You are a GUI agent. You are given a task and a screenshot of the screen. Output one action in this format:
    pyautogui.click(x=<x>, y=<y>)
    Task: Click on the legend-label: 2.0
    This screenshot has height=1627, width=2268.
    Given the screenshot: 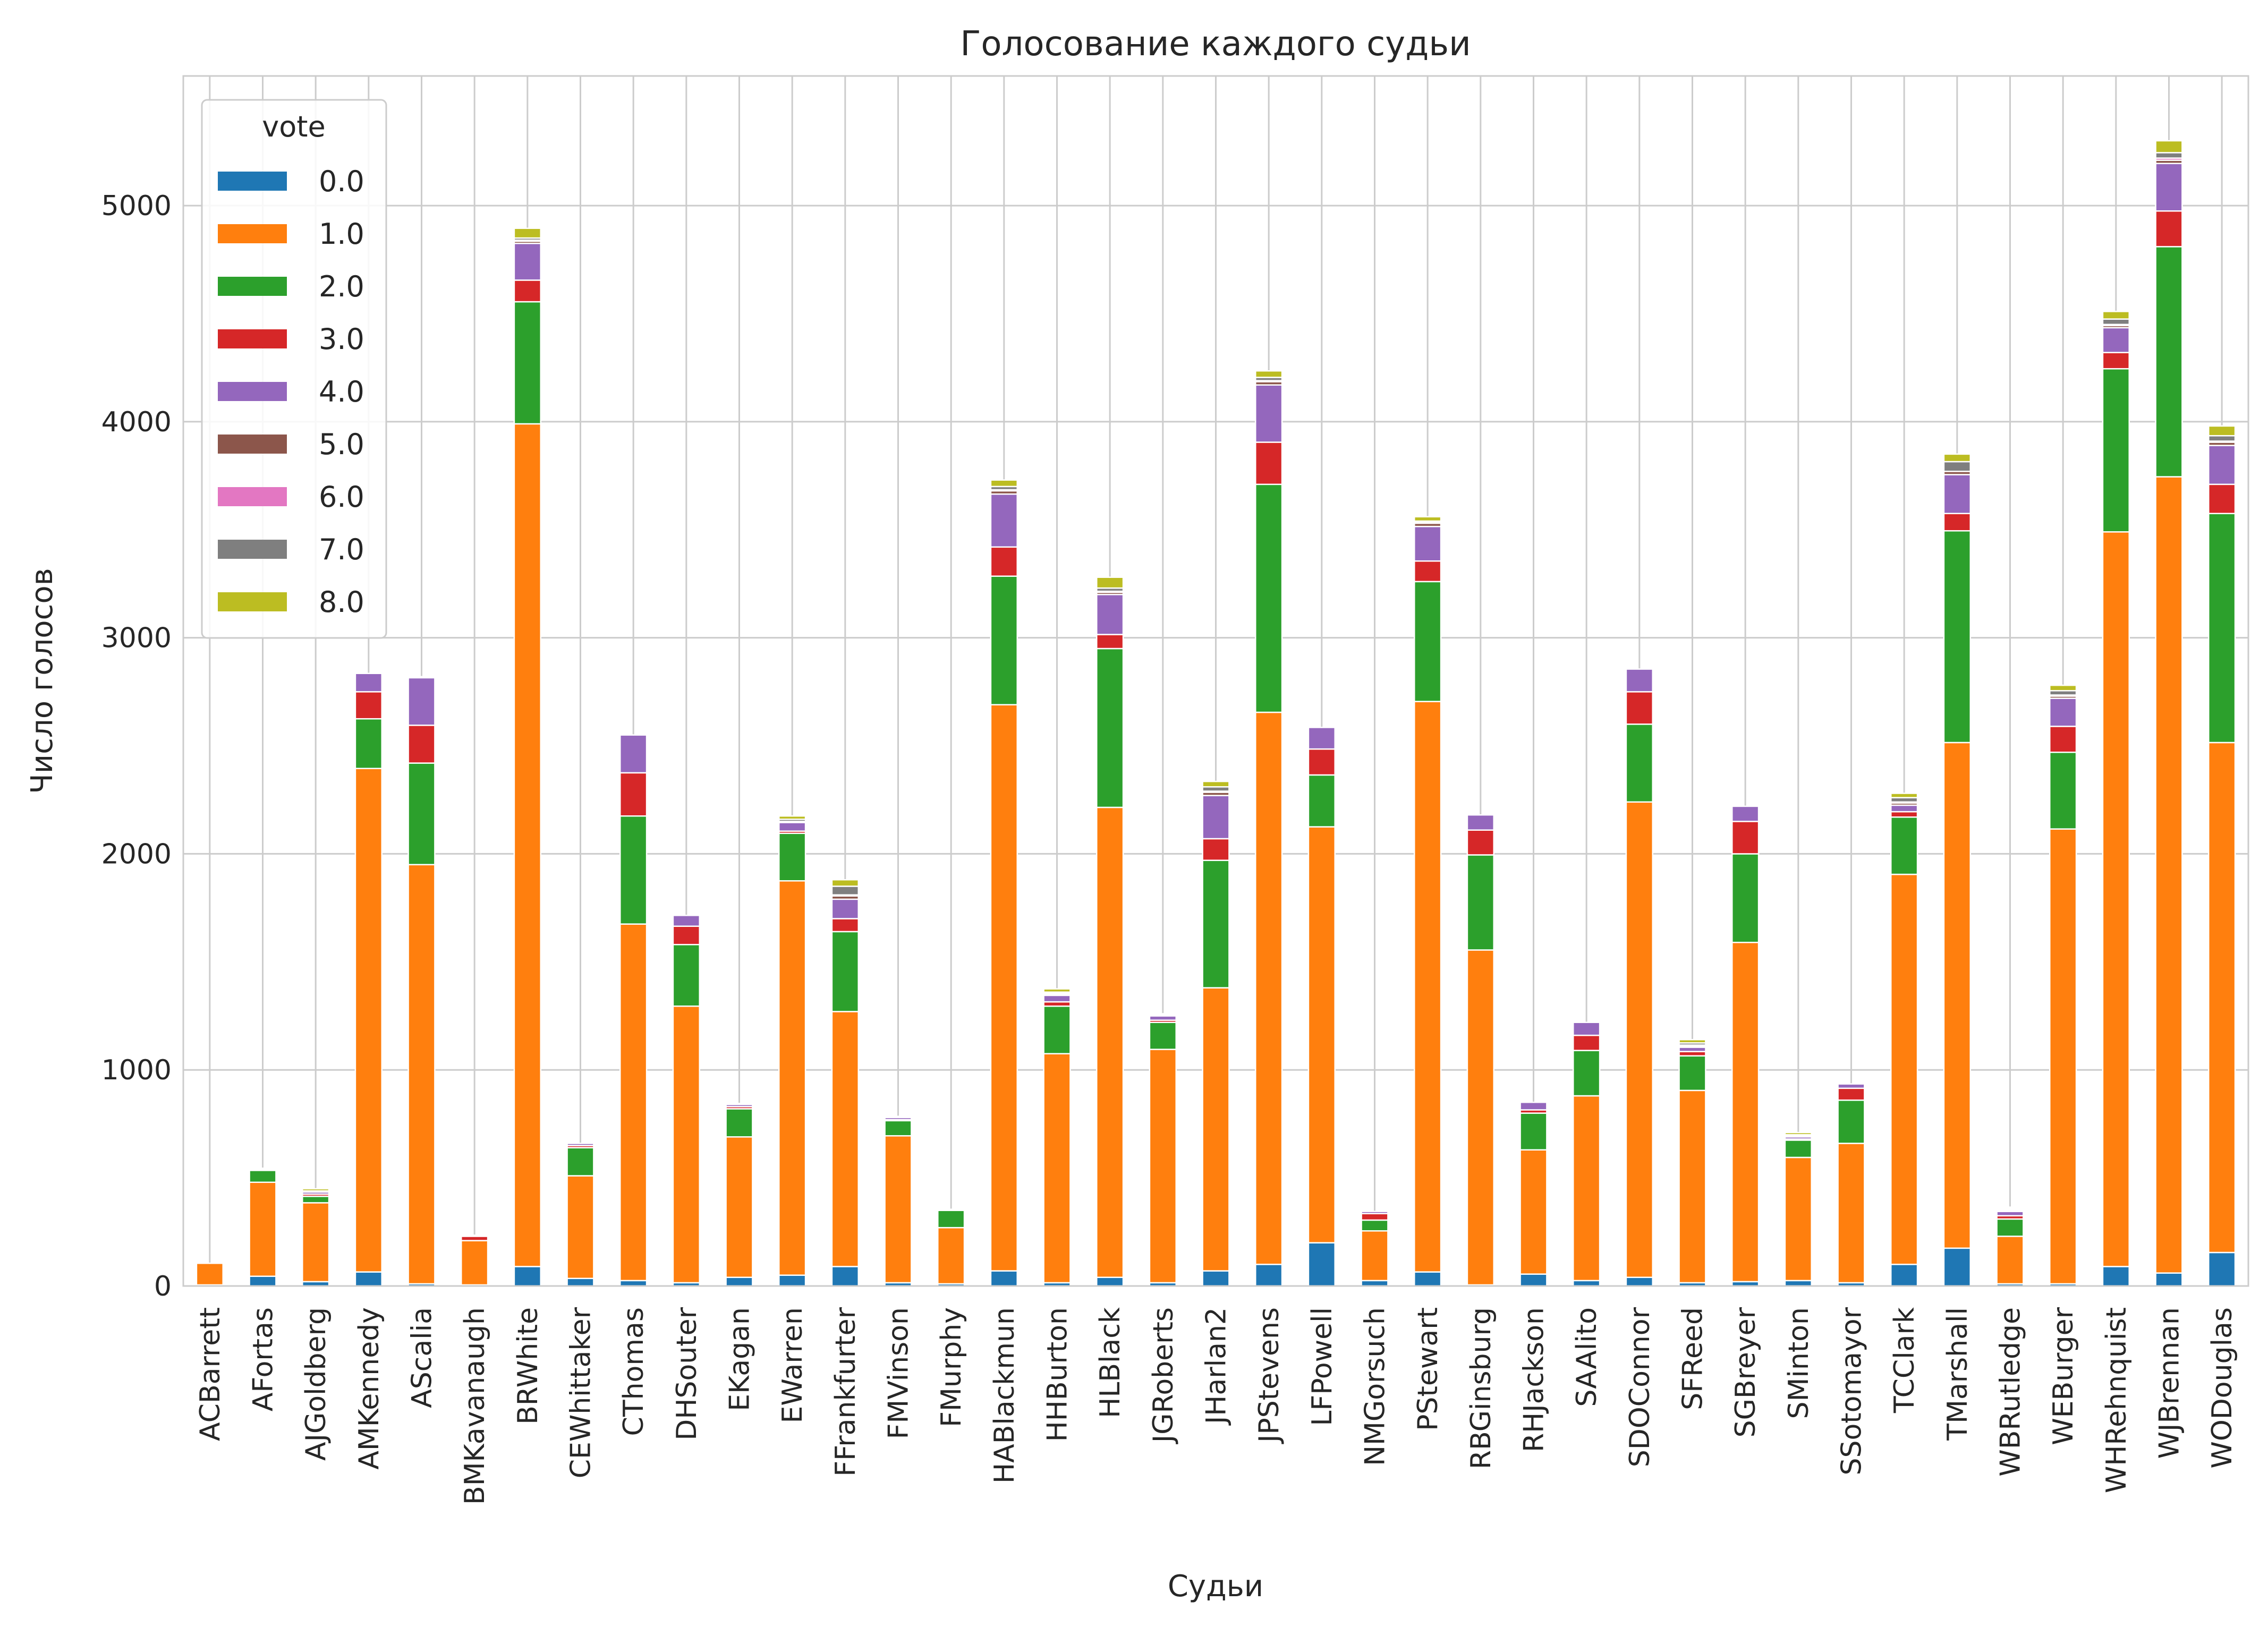 What is the action you would take?
    pyautogui.click(x=341, y=286)
    